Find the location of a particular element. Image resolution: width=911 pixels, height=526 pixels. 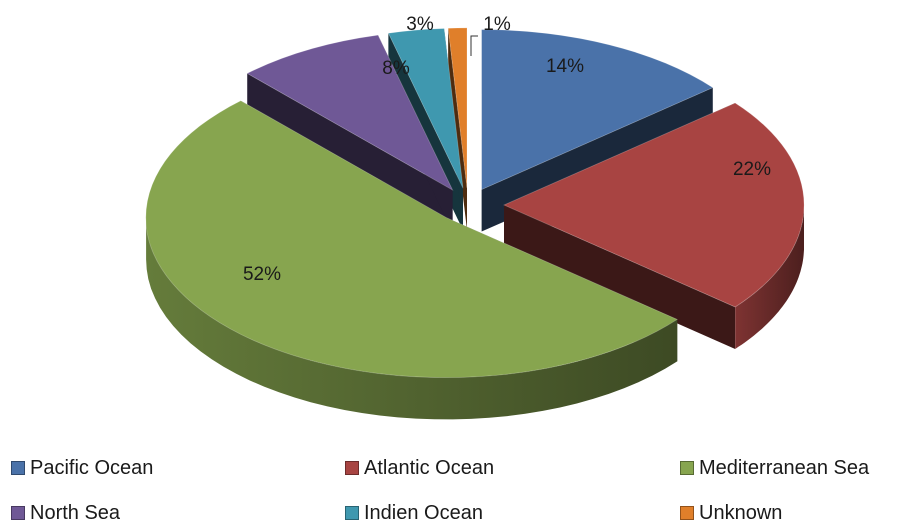

legend-swatch-mediterranean-sea is located at coordinates (687, 468).